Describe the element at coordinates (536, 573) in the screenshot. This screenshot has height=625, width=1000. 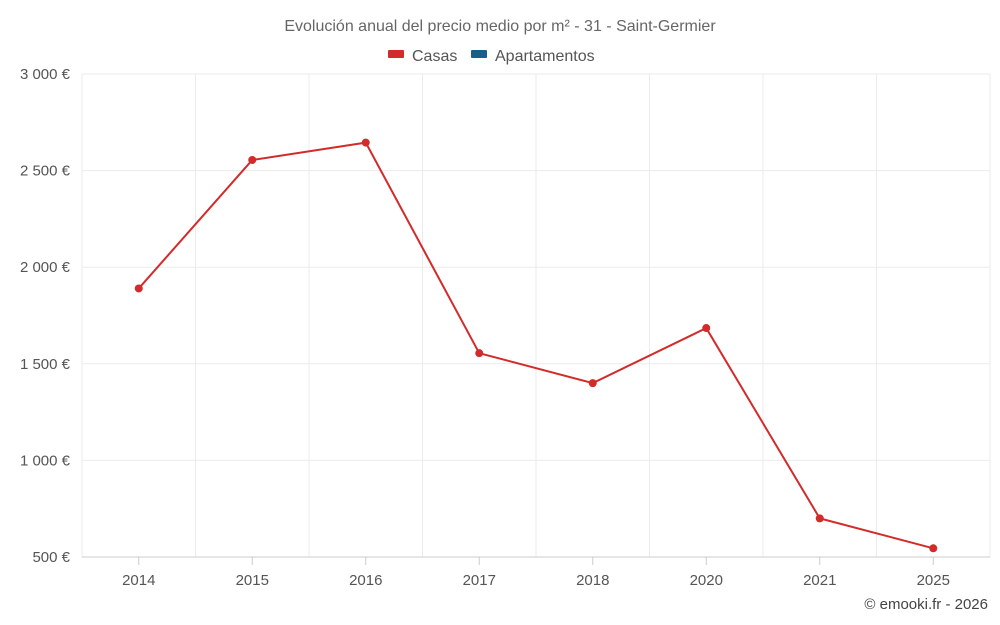
I see `x-axis: 2014 2015 2016 2017 2018 2020 2021 2025` at that location.